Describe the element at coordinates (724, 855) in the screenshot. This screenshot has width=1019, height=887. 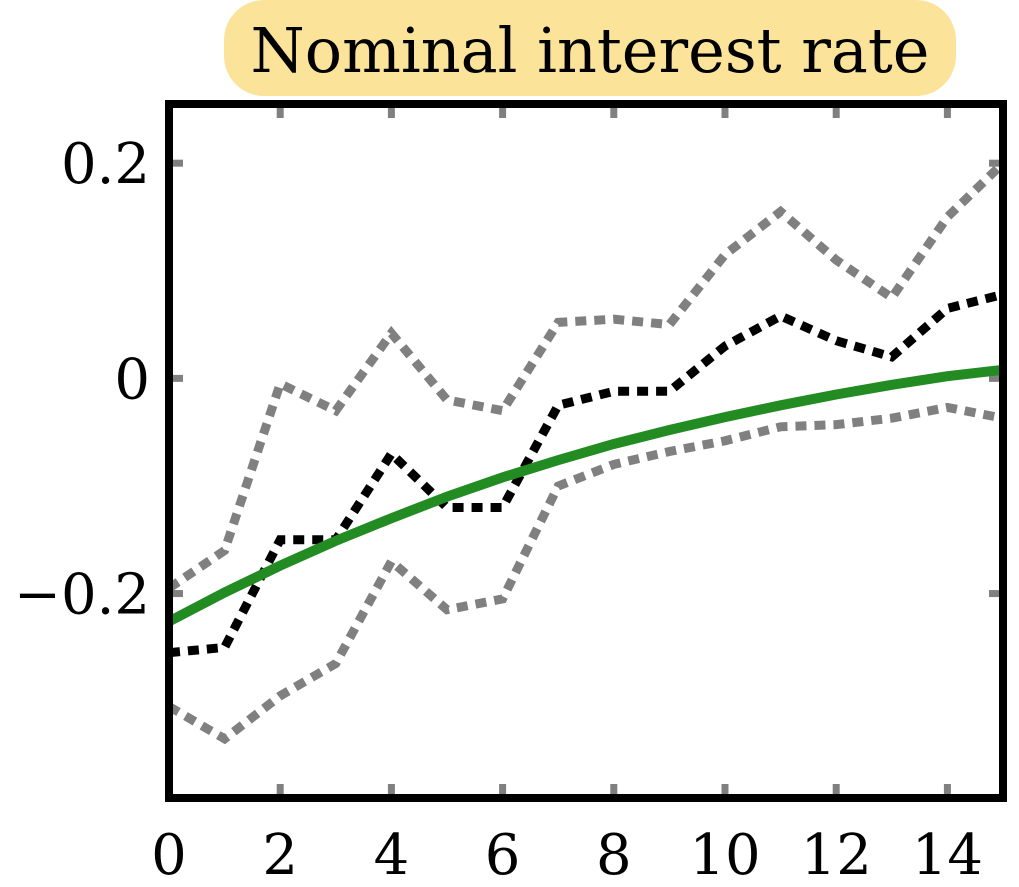
I see `x-tick-label: 10` at that location.